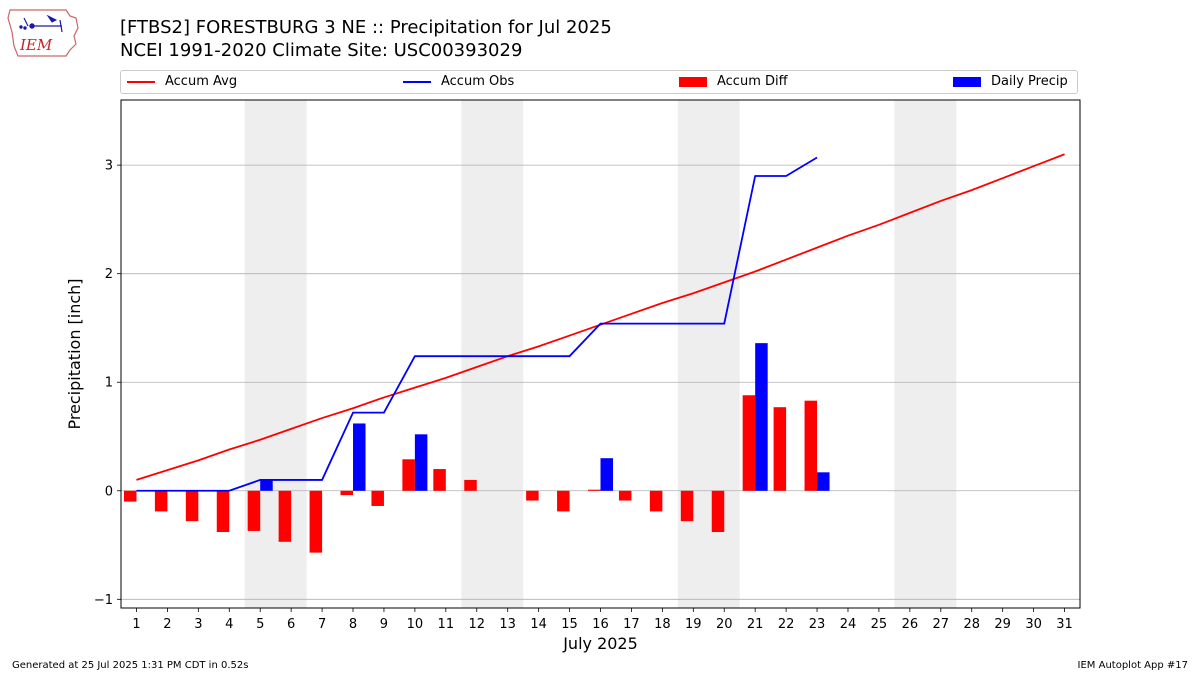 The image size is (1200, 675). Describe the element at coordinates (201, 81) in the screenshot. I see `legend-label-accum-avg: Accum Avg` at that location.